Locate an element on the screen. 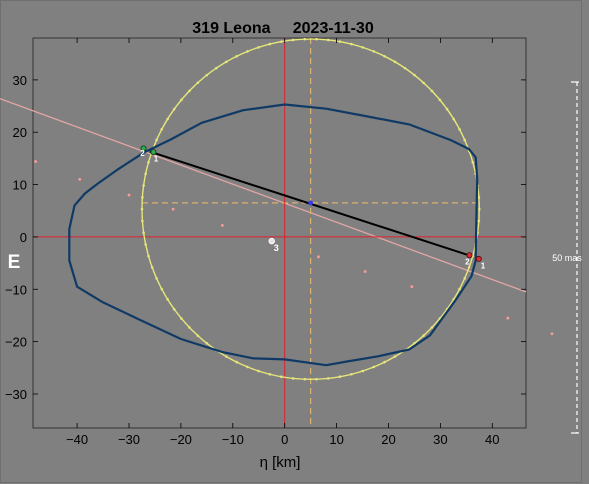 This screenshot has height=484, width=589. x-tick-label: 30 is located at coordinates (440, 439).